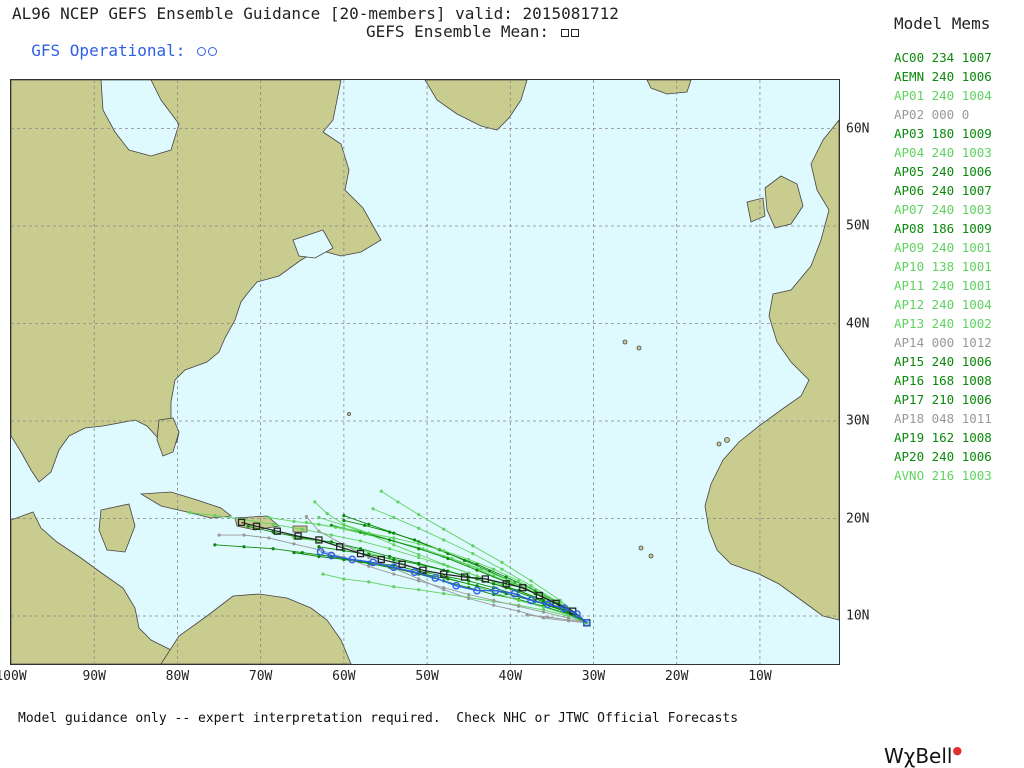 The image size is (1024, 768). I want to click on legend-member: AP17 210 1006, so click(943, 399).